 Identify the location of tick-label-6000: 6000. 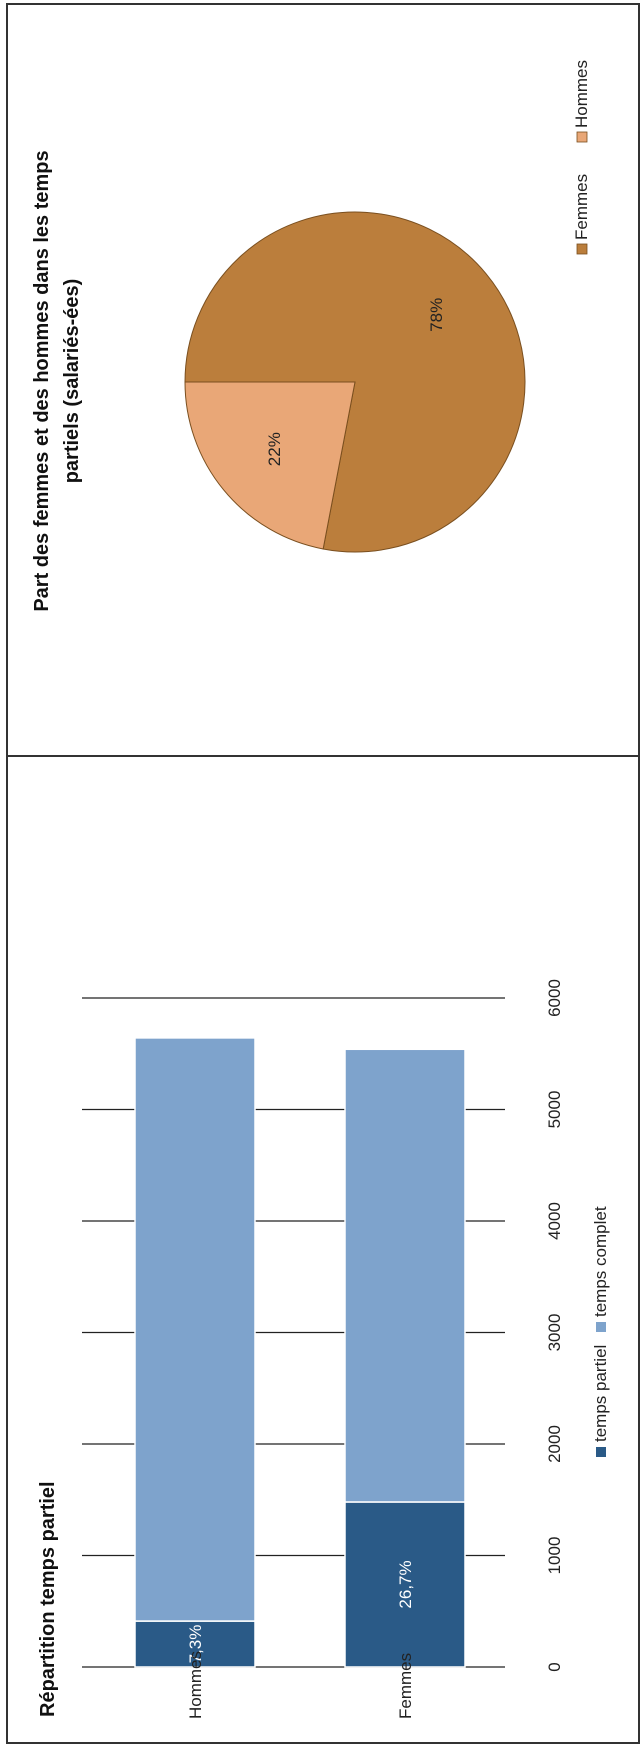
(554, 998).